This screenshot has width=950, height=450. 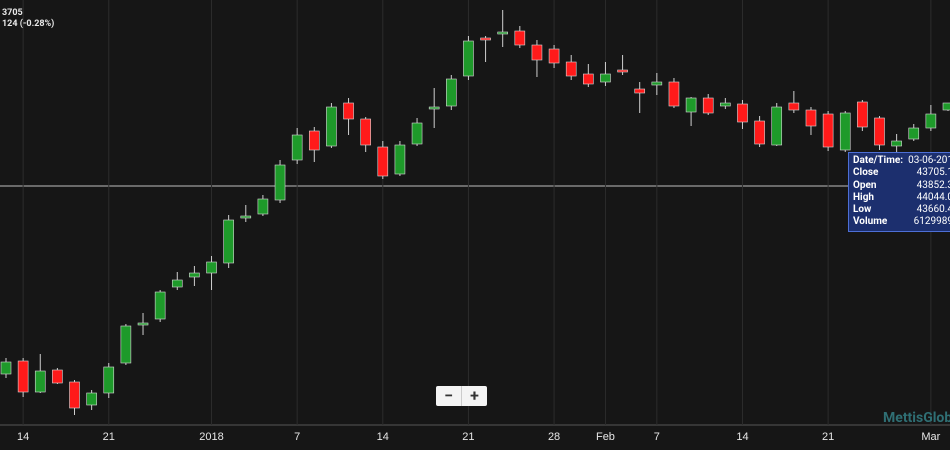 What do you see at coordinates (28, 24) in the screenshot?
I see `change-label: 124 (-0.28%)` at bounding box center [28, 24].